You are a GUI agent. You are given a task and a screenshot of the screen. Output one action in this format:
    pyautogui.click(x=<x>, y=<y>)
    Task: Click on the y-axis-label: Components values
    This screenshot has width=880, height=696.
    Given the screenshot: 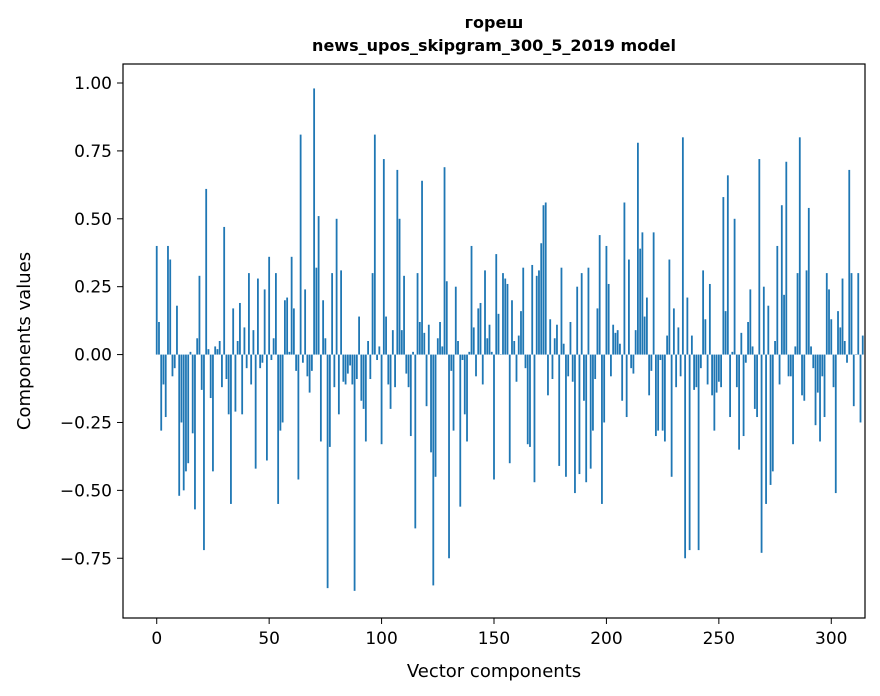 What is the action you would take?
    pyautogui.click(x=24, y=341)
    